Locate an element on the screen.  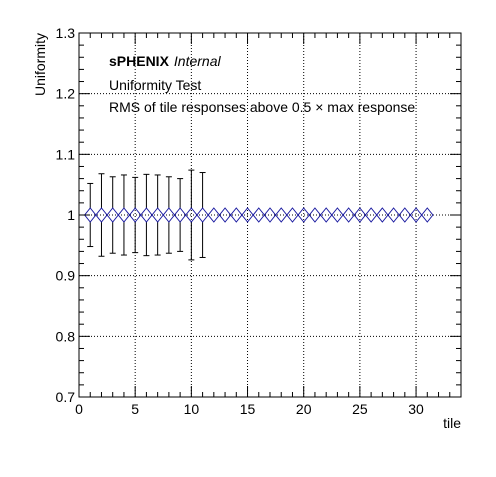
y-tick-label: 1.3 is located at coordinates (66, 33).